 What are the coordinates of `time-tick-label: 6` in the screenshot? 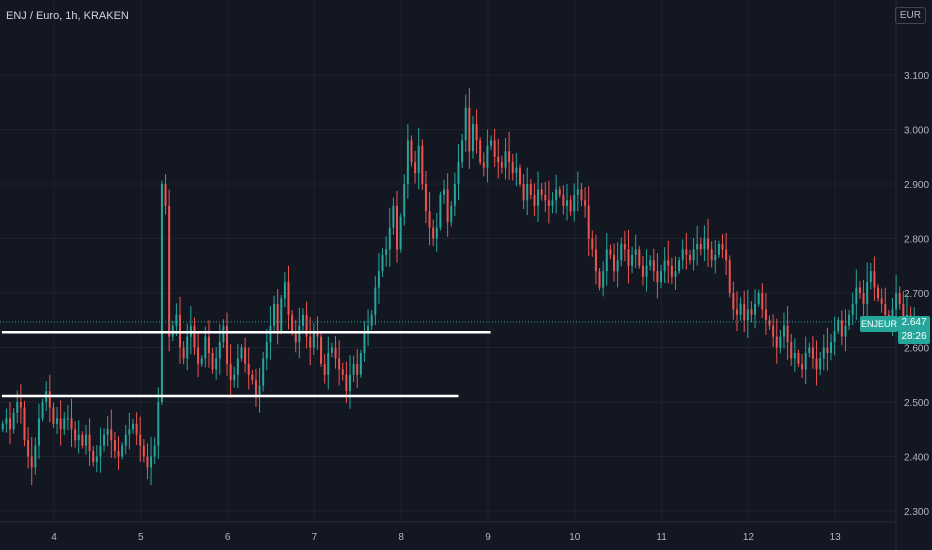 It's located at (228, 537).